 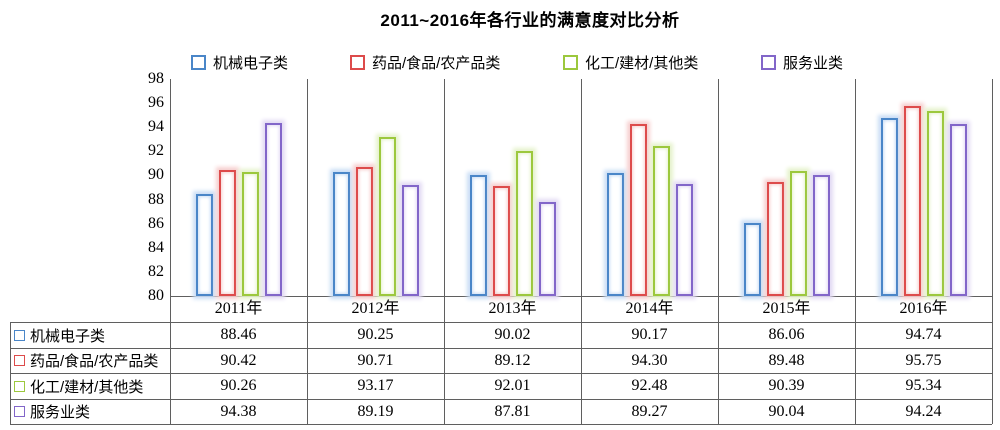 What do you see at coordinates (786, 334) in the screenshot?
I see `table-cell-value: 86.06` at bounding box center [786, 334].